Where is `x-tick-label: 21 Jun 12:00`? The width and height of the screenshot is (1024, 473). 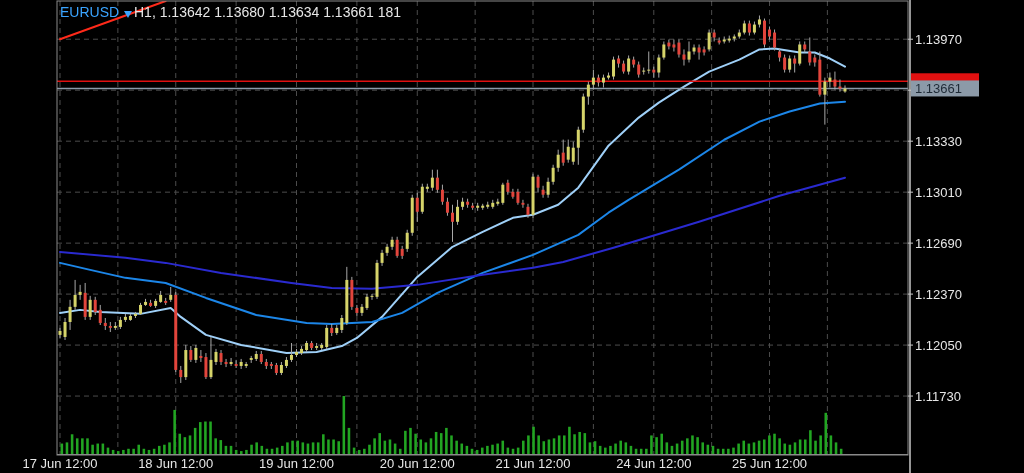 x-tick-label: 21 Jun 12:00 is located at coordinates (533, 463).